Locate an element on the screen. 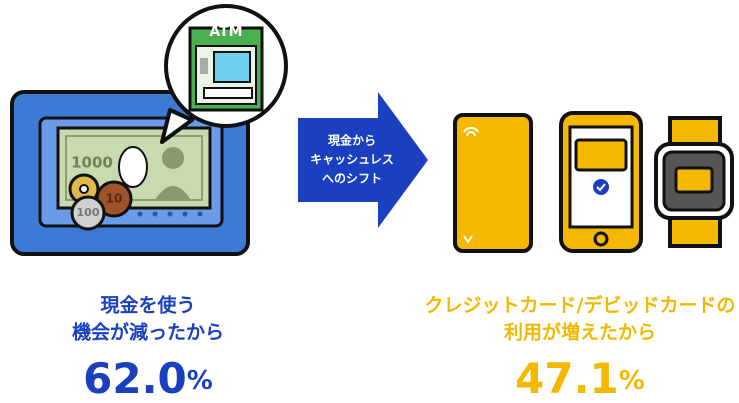 The image size is (739, 403). banknote-border is located at coordinates (134, 168).